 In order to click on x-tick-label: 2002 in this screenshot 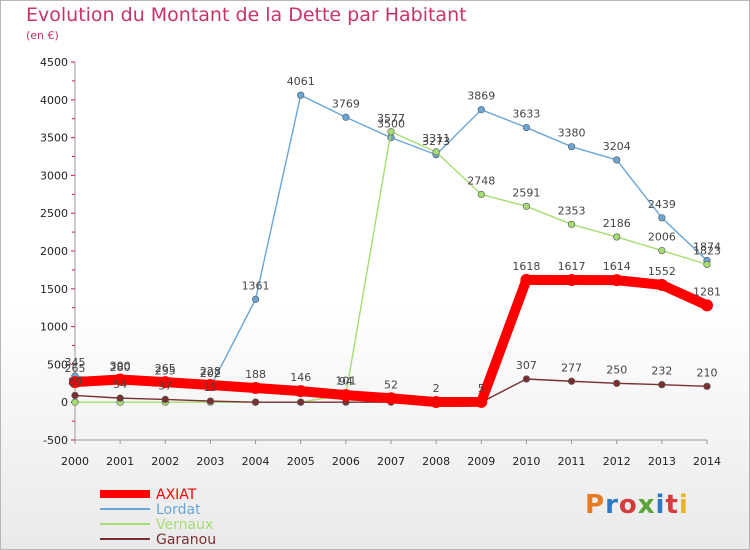, I will do `click(165, 461)`.